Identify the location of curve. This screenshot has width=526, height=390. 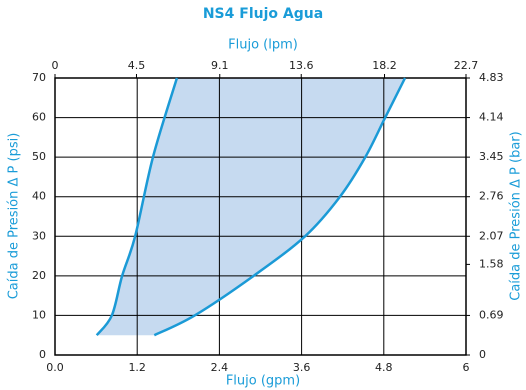
(137, 207).